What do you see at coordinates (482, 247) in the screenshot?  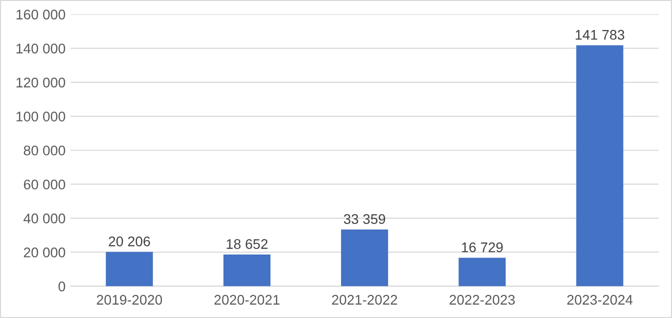 I see `data-label: 16 729` at bounding box center [482, 247].